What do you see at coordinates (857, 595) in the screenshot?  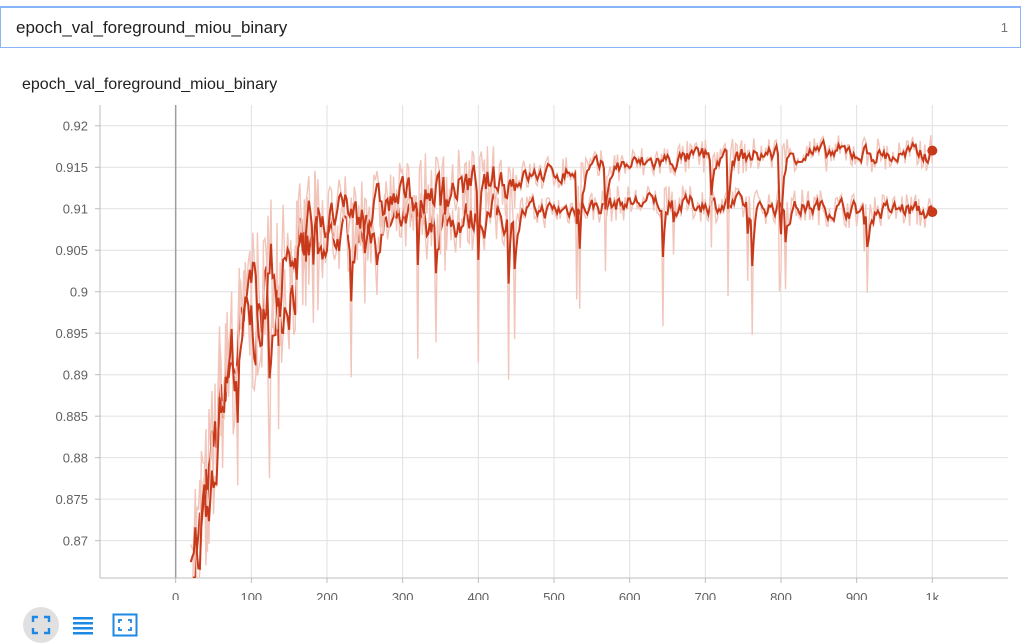 I see `x-tick-label: 900` at bounding box center [857, 595].